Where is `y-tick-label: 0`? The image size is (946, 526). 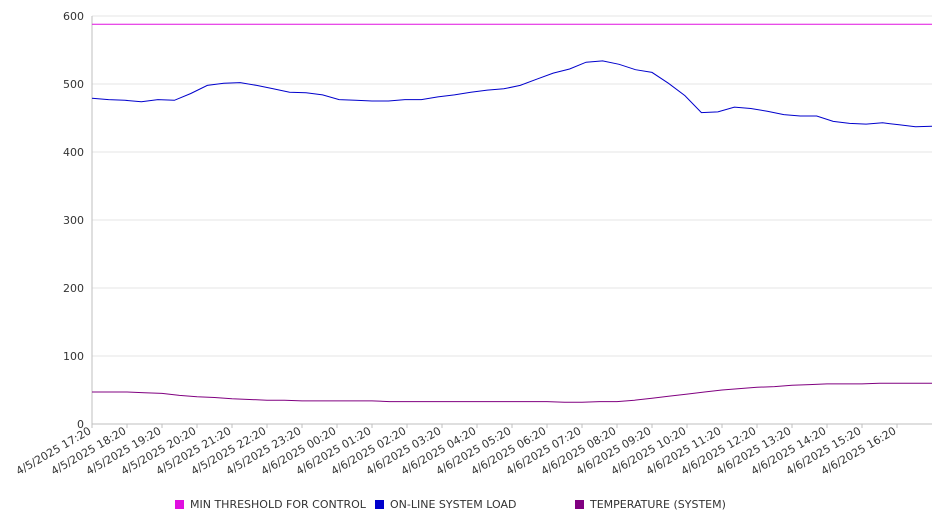 y-tick-label: 0 is located at coordinates (80, 424).